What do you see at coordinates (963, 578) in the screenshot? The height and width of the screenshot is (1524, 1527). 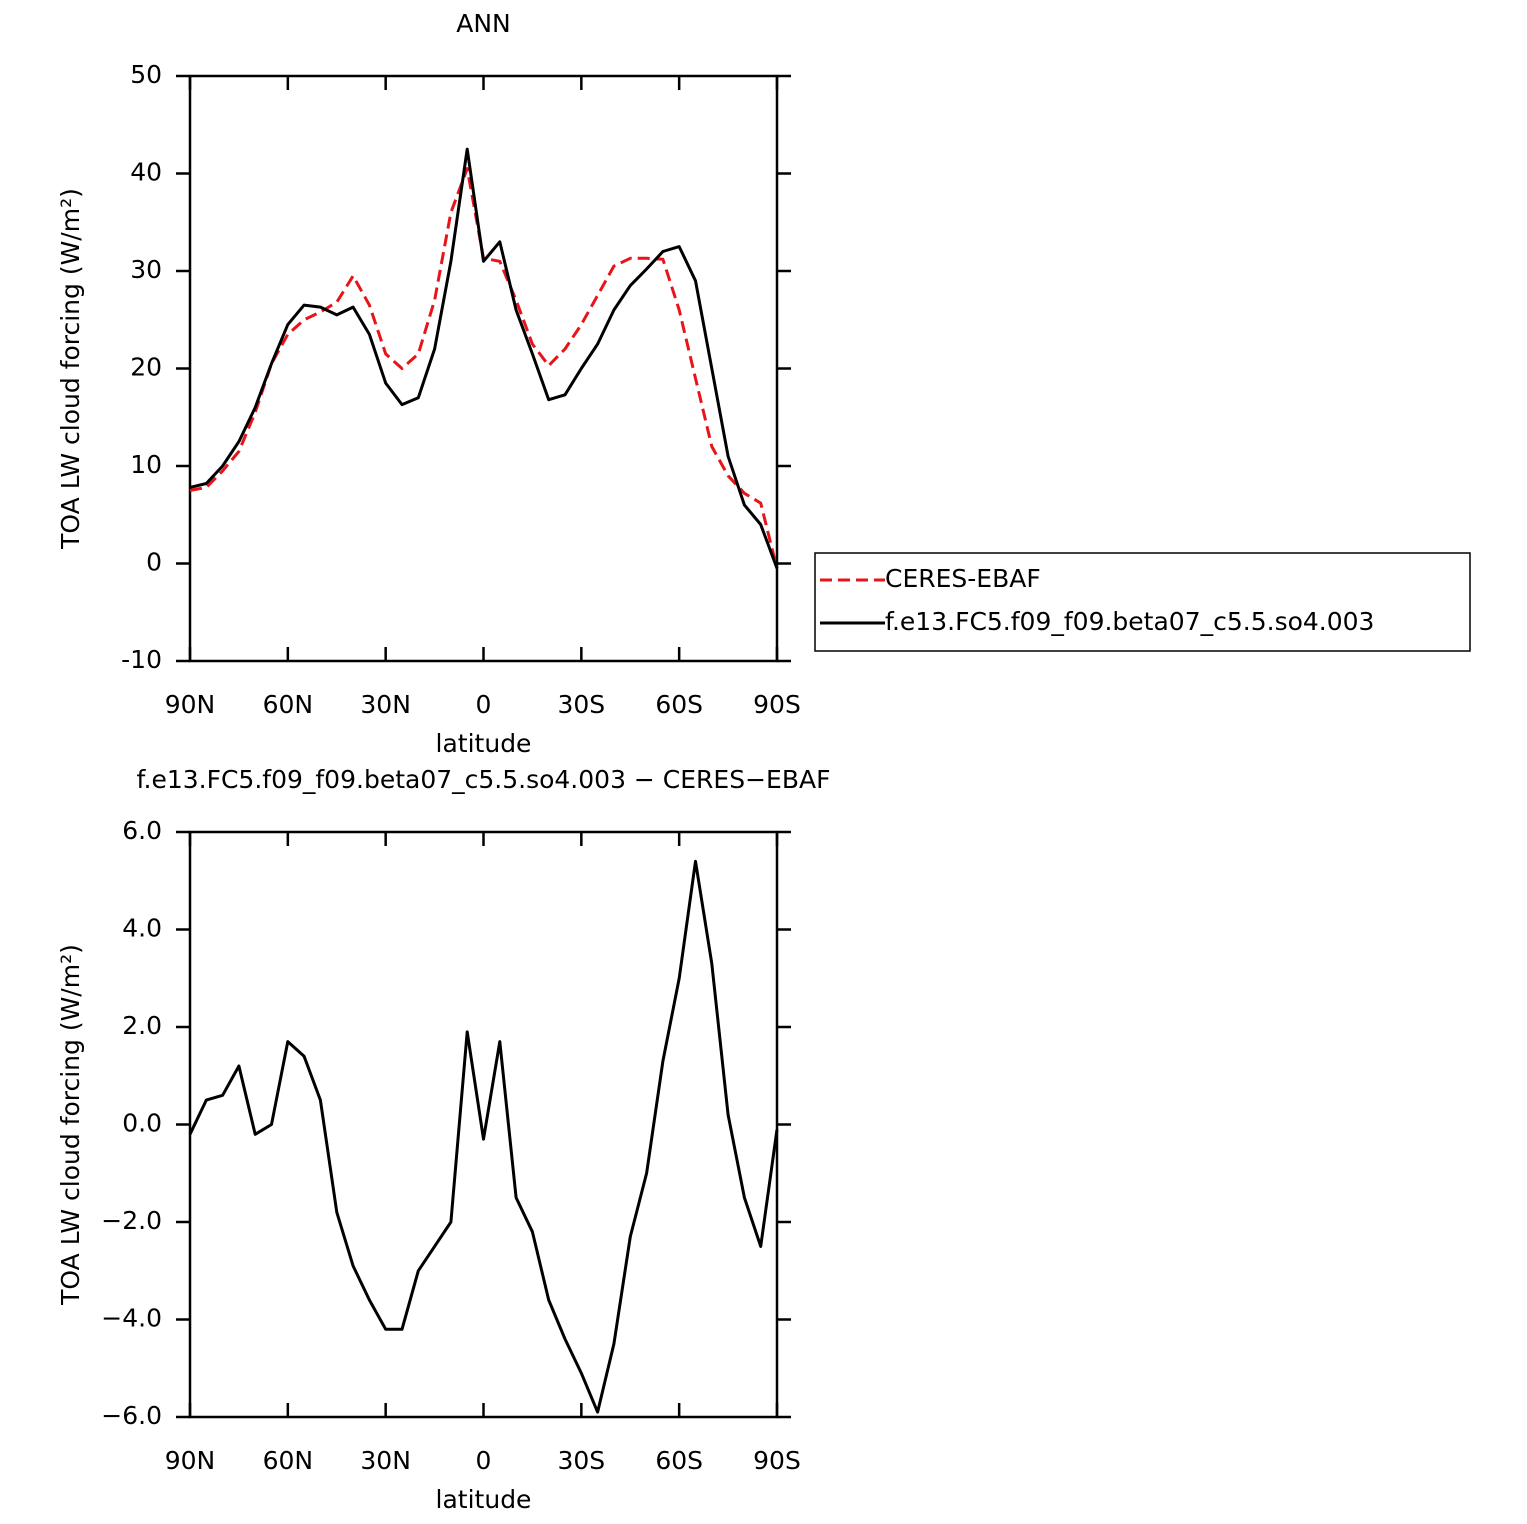 I see `legend-label: CERES-EBAF` at bounding box center [963, 578].